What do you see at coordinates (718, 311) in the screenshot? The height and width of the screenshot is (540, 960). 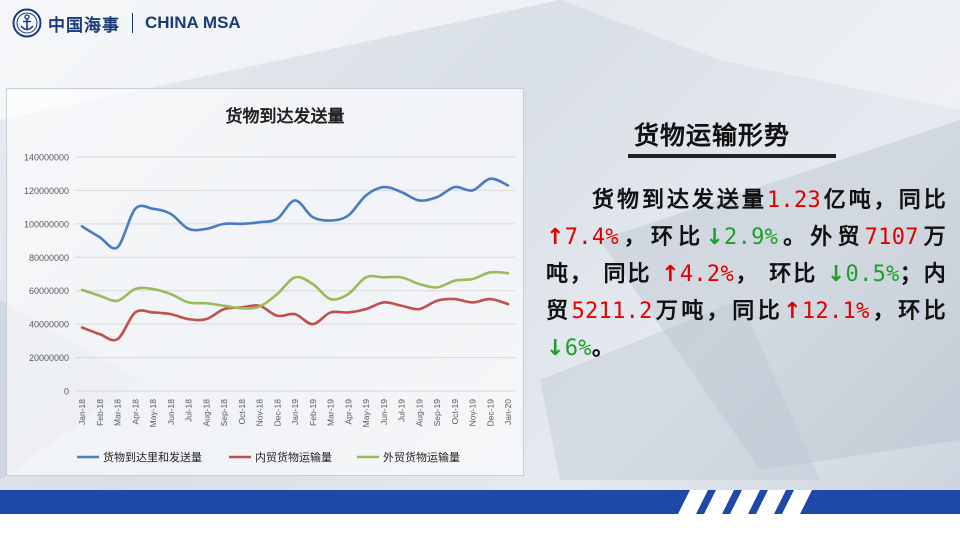 I see `summary-text: 万吨，同比` at bounding box center [718, 311].